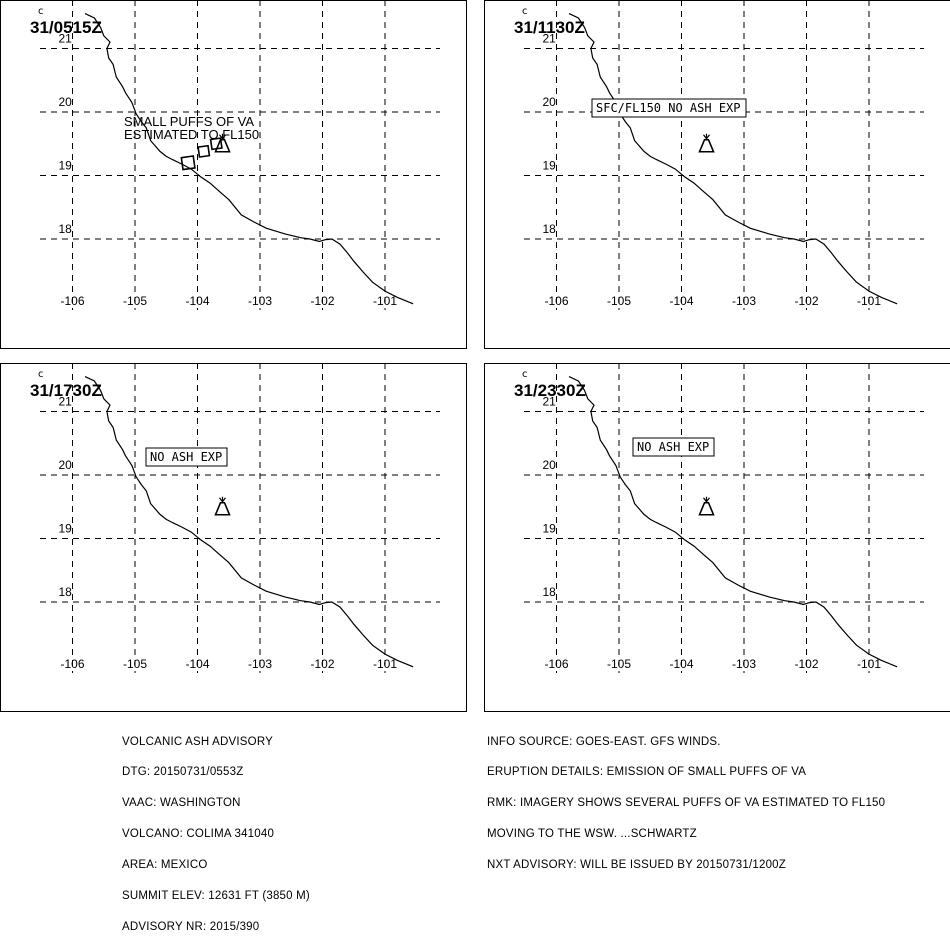 The width and height of the screenshot is (950, 943). What do you see at coordinates (686, 834) in the screenshot?
I see `advisory-remarks-cont: MOVING TO THE WSW. ...SCHWARTZ` at bounding box center [686, 834].